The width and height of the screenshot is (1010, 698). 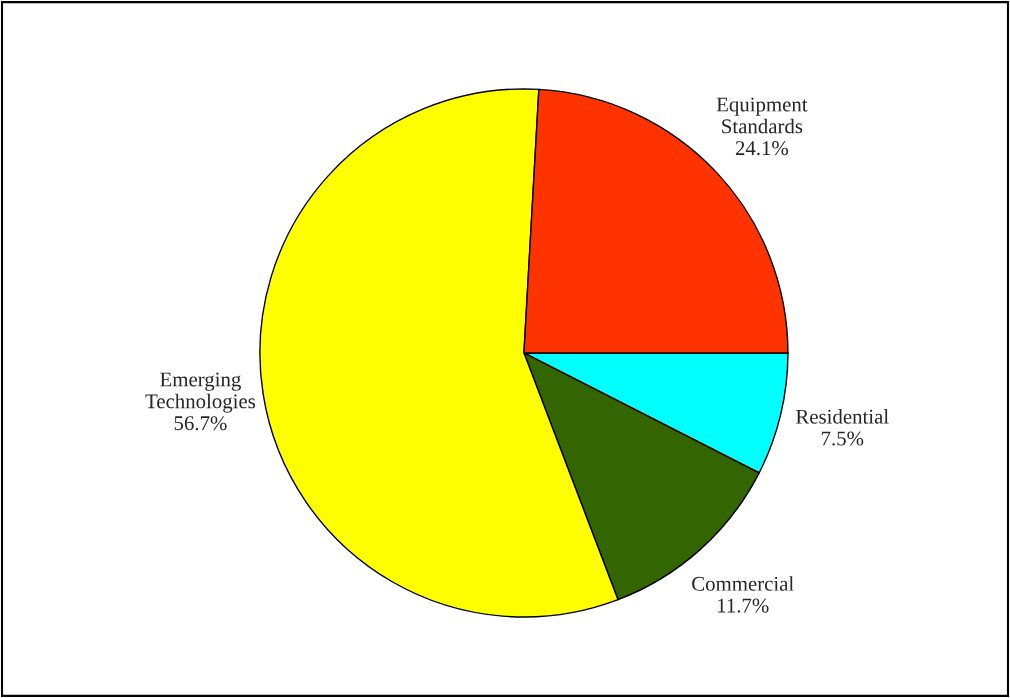 I want to click on data-label: 7.5%, so click(x=842, y=438).